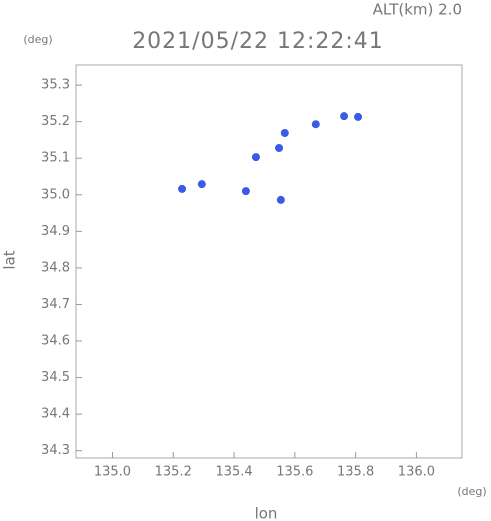 The image size is (491, 521). Describe the element at coordinates (55, 267) in the screenshot. I see `y-tick-label: 34.8` at that location.